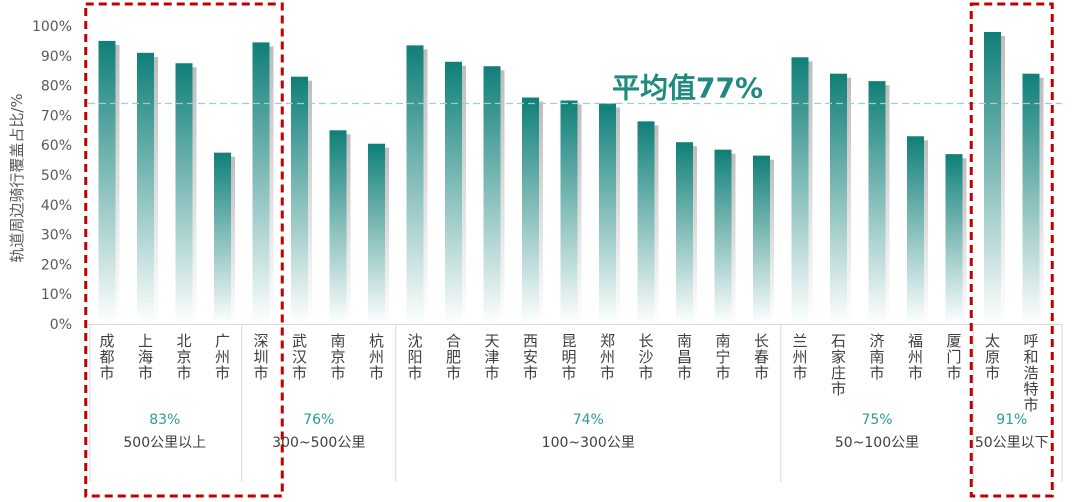 The width and height of the screenshot is (1080, 502). Describe the element at coordinates (299, 357) in the screenshot. I see `category-label: 武汉市` at that location.